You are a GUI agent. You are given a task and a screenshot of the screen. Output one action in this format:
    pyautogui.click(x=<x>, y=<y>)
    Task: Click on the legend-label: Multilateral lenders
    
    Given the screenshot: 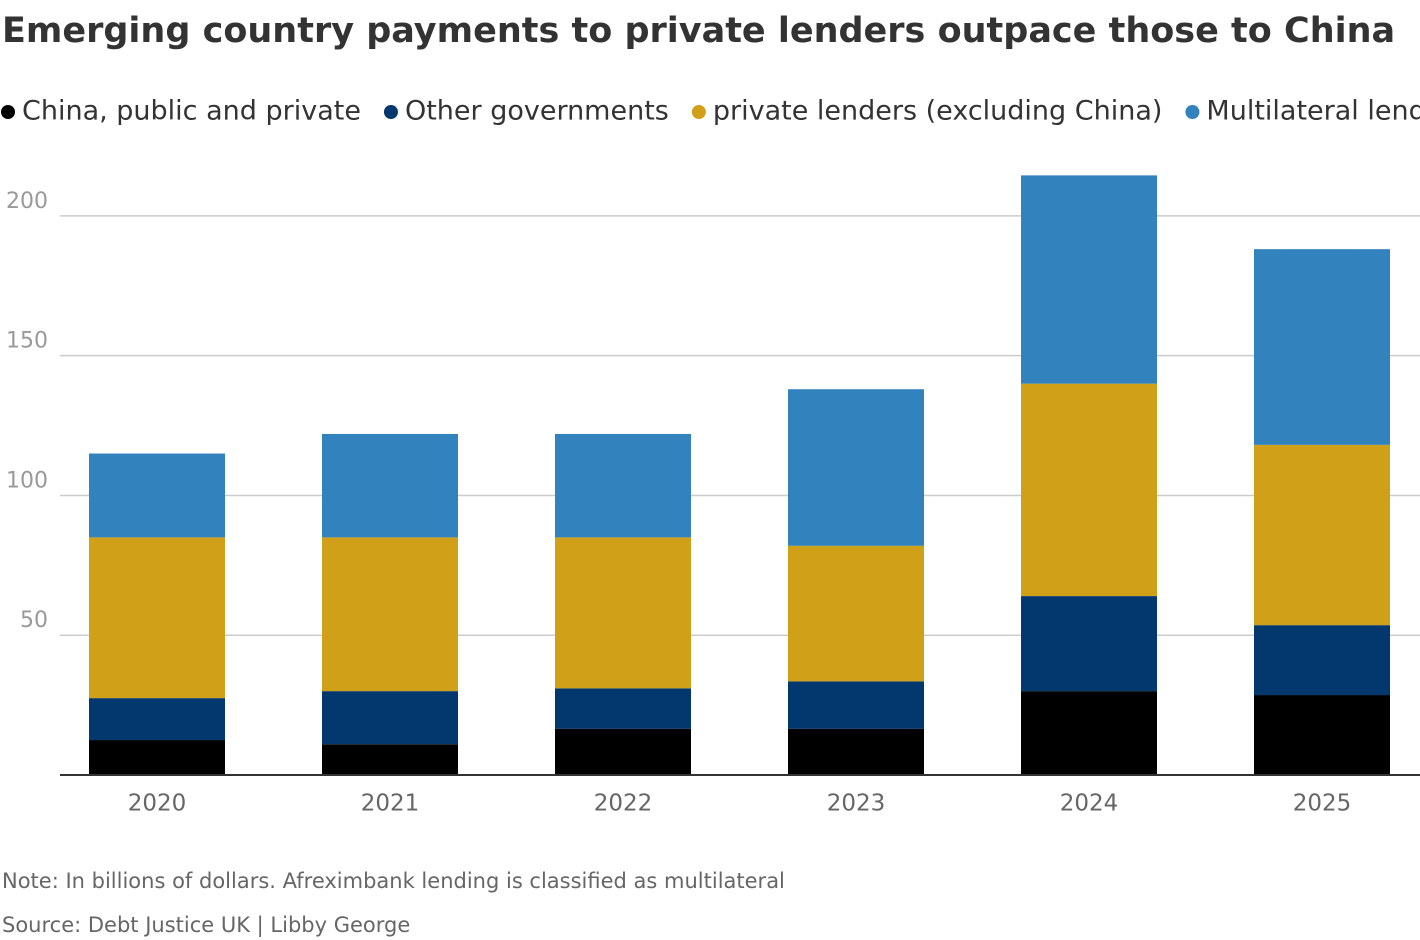 What is the action you would take?
    pyautogui.click(x=1313, y=111)
    